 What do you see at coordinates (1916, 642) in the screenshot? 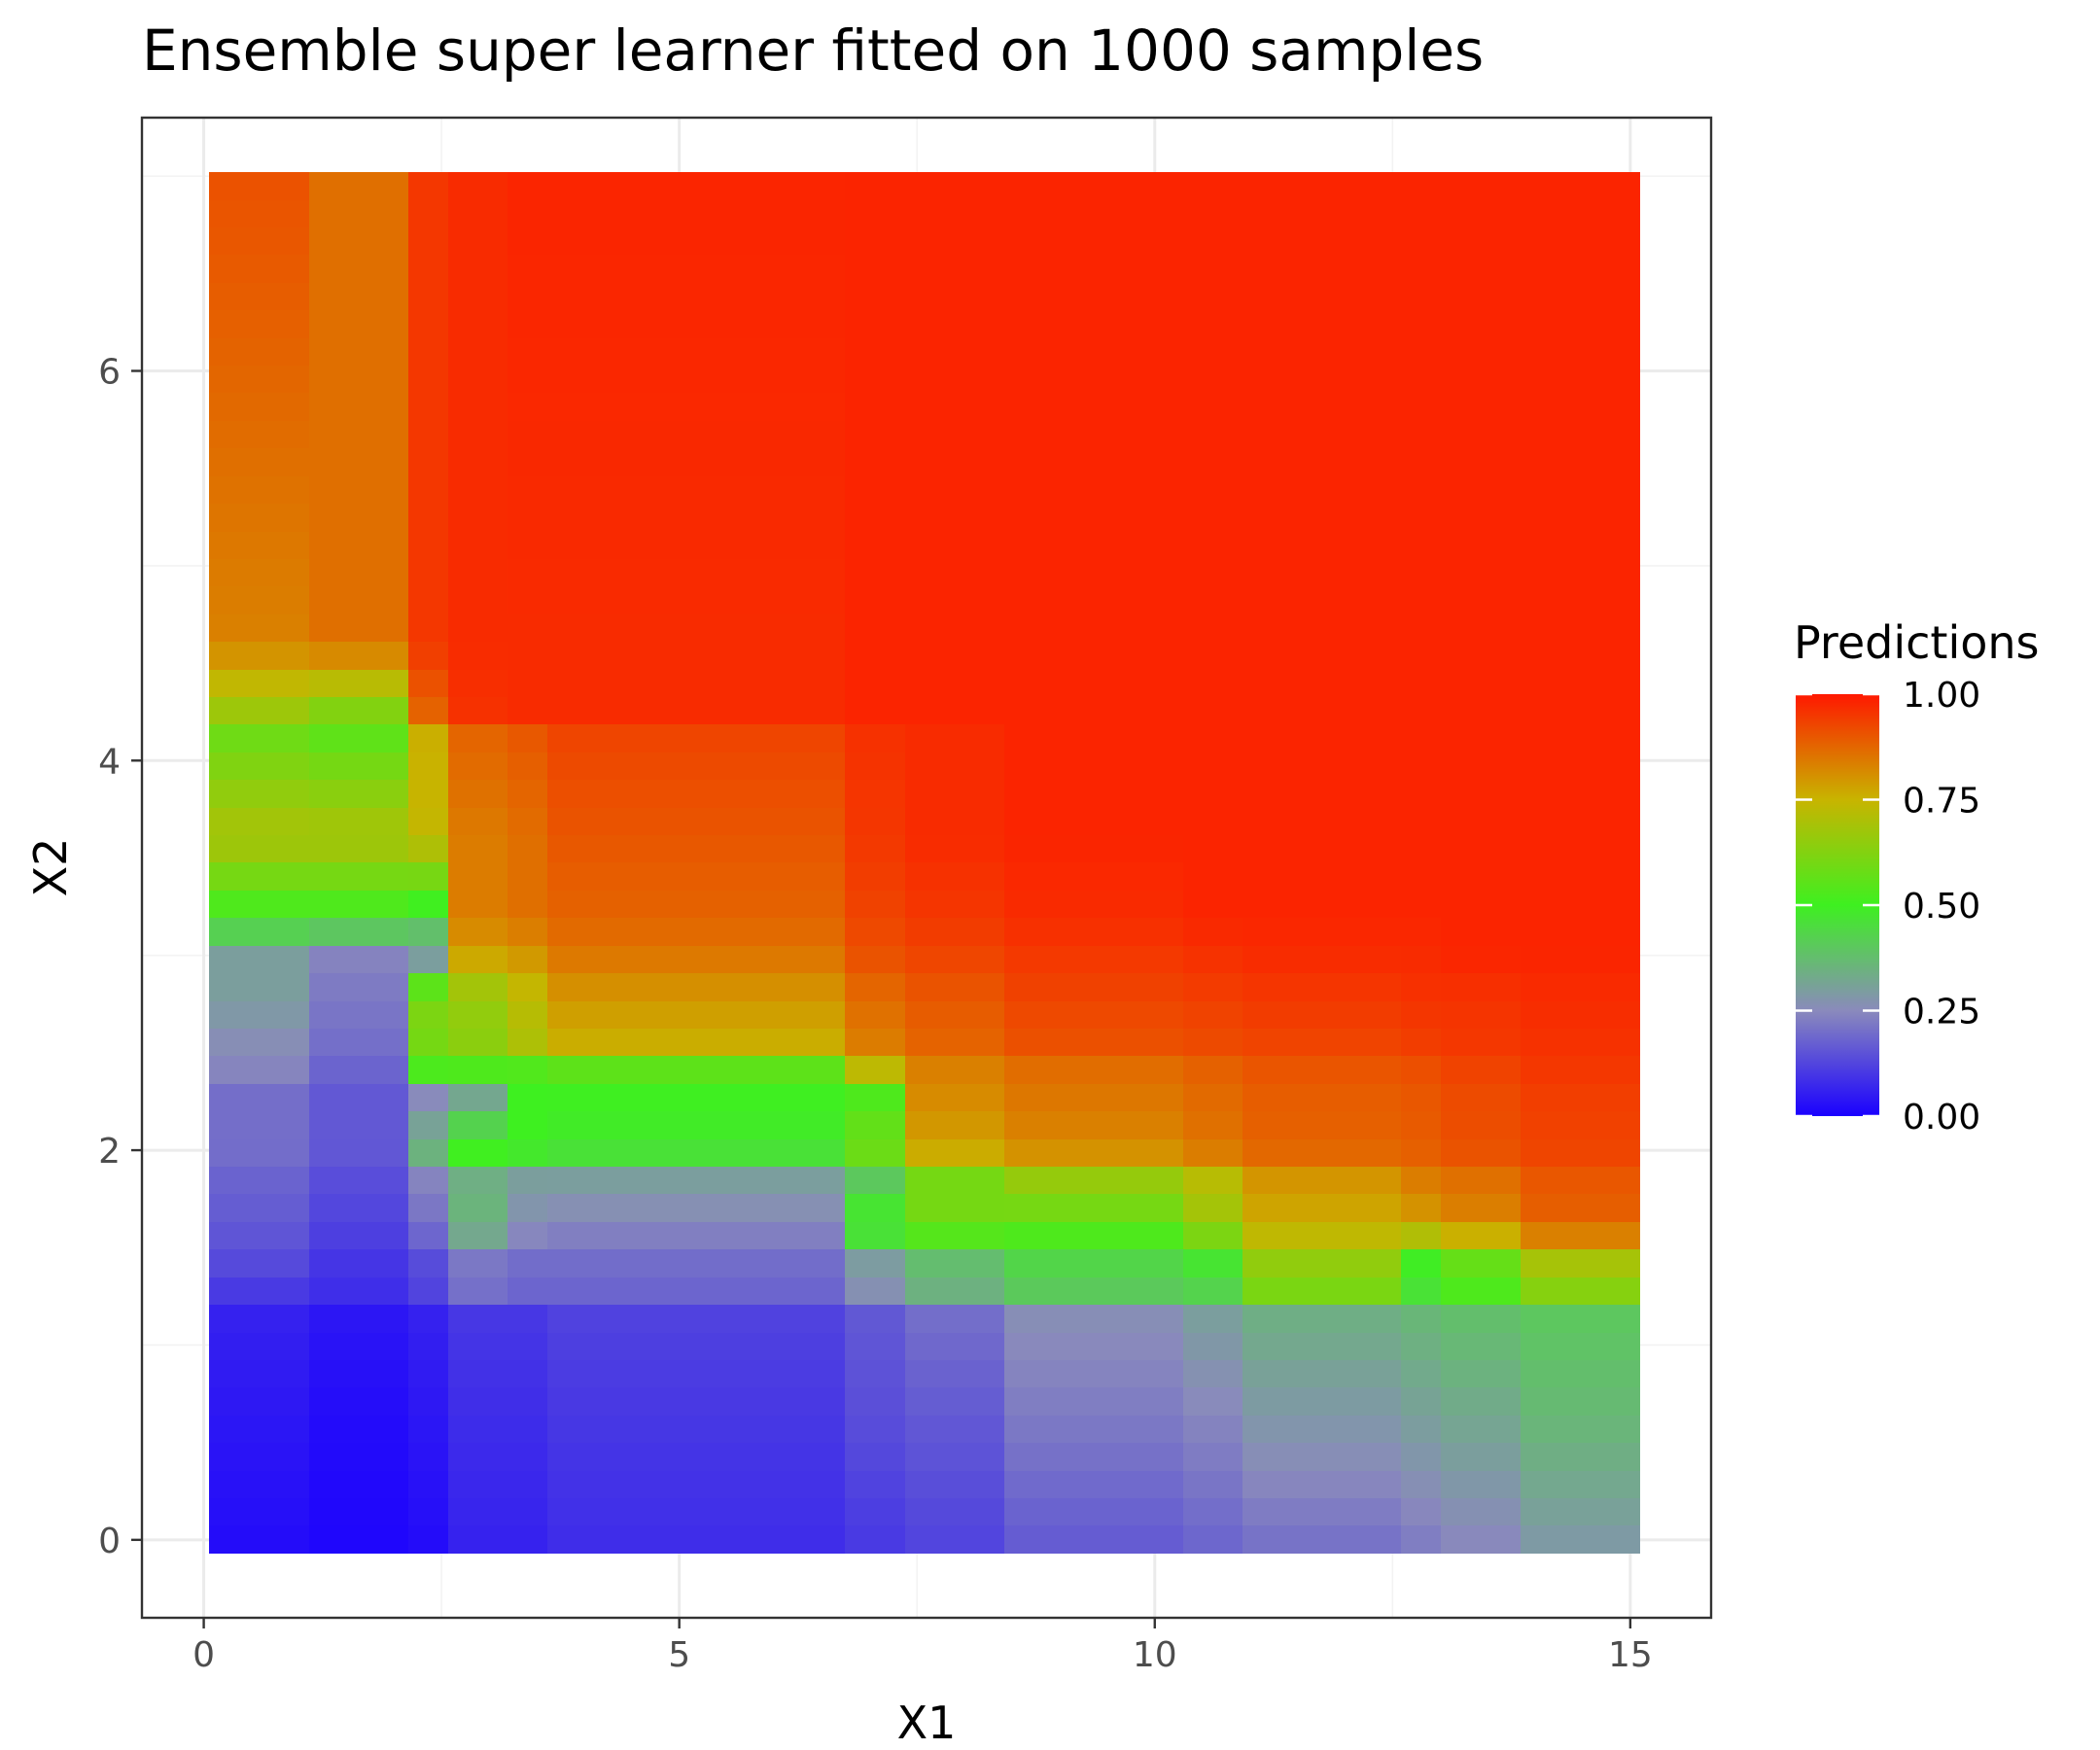
I see `legend-title: Predictions` at bounding box center [1916, 642].